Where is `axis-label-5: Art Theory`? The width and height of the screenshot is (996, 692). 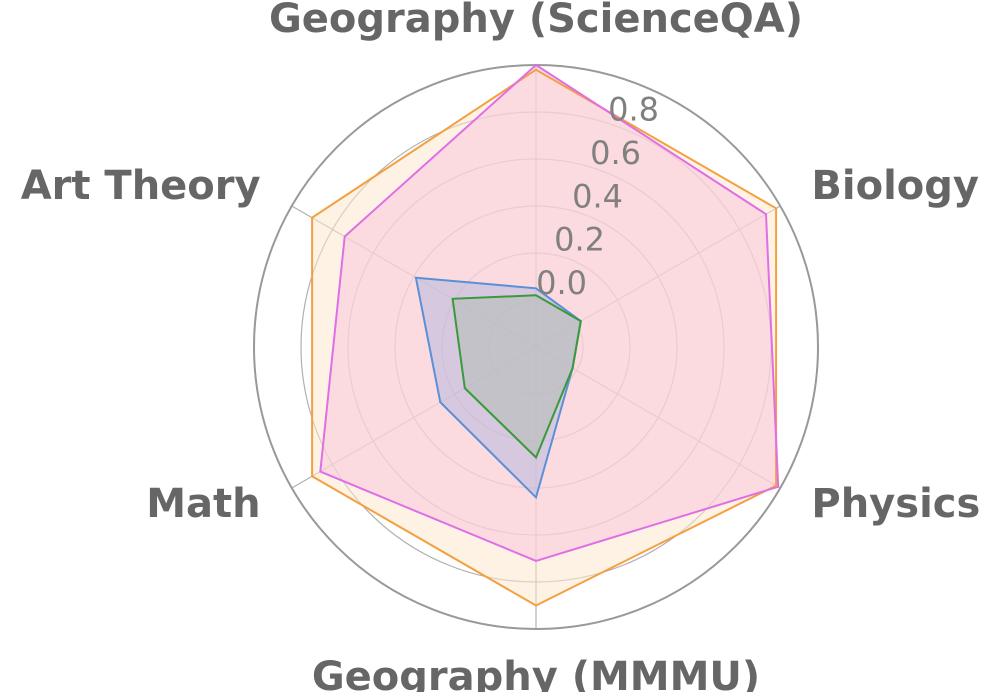 axis-label-5: Art Theory is located at coordinates (141, 186).